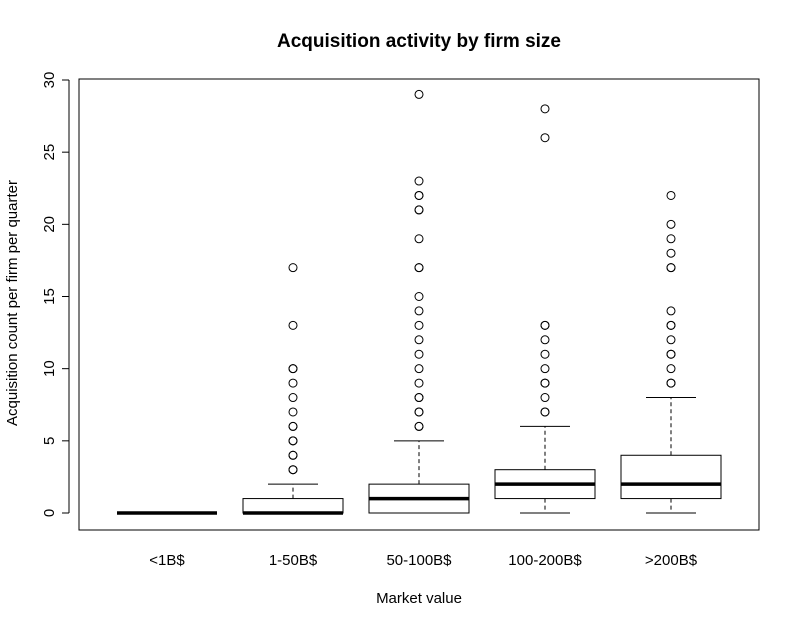  Describe the element at coordinates (167, 560) in the screenshot. I see `x-tick-label: <1B$` at that location.